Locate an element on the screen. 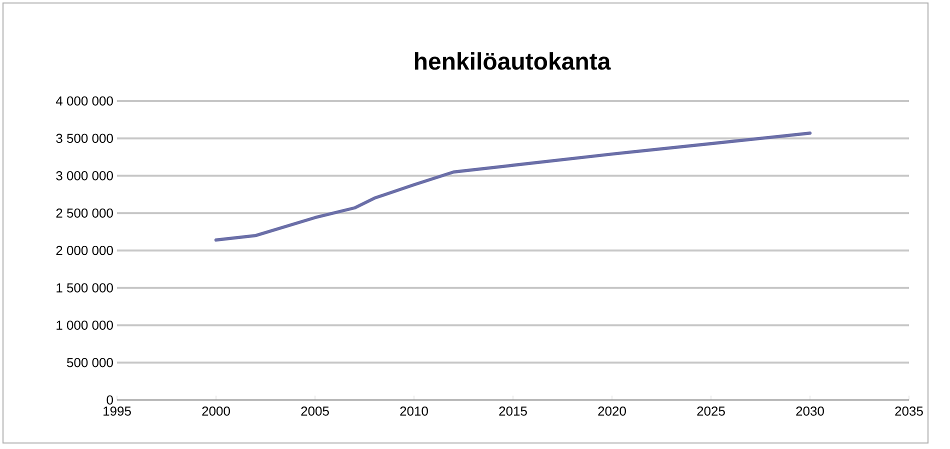 Image resolution: width=950 pixels, height=449 pixels. x-tick-label: 1995 is located at coordinates (117, 411).